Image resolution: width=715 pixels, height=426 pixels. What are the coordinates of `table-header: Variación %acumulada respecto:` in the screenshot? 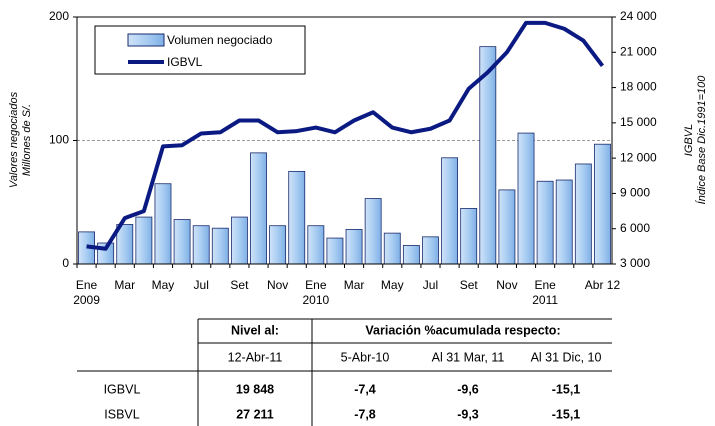 It's located at (462, 330).